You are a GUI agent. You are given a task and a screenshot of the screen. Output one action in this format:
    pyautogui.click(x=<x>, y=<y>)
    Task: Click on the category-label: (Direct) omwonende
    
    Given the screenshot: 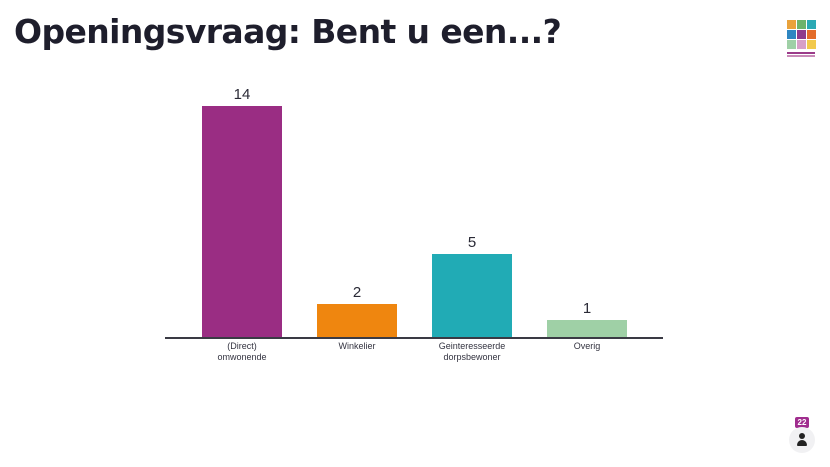 What is the action you would take?
    pyautogui.click(x=242, y=351)
    